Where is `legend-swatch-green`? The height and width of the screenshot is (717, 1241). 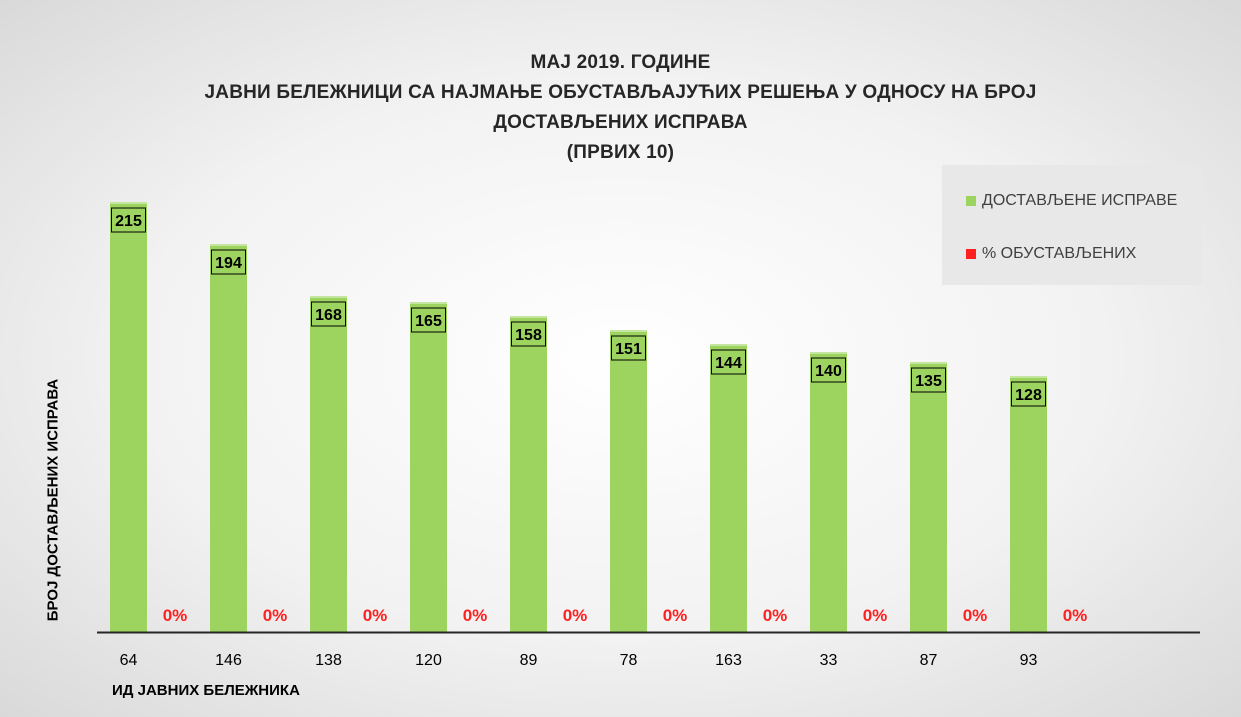
legend-swatch-green is located at coordinates (971, 200).